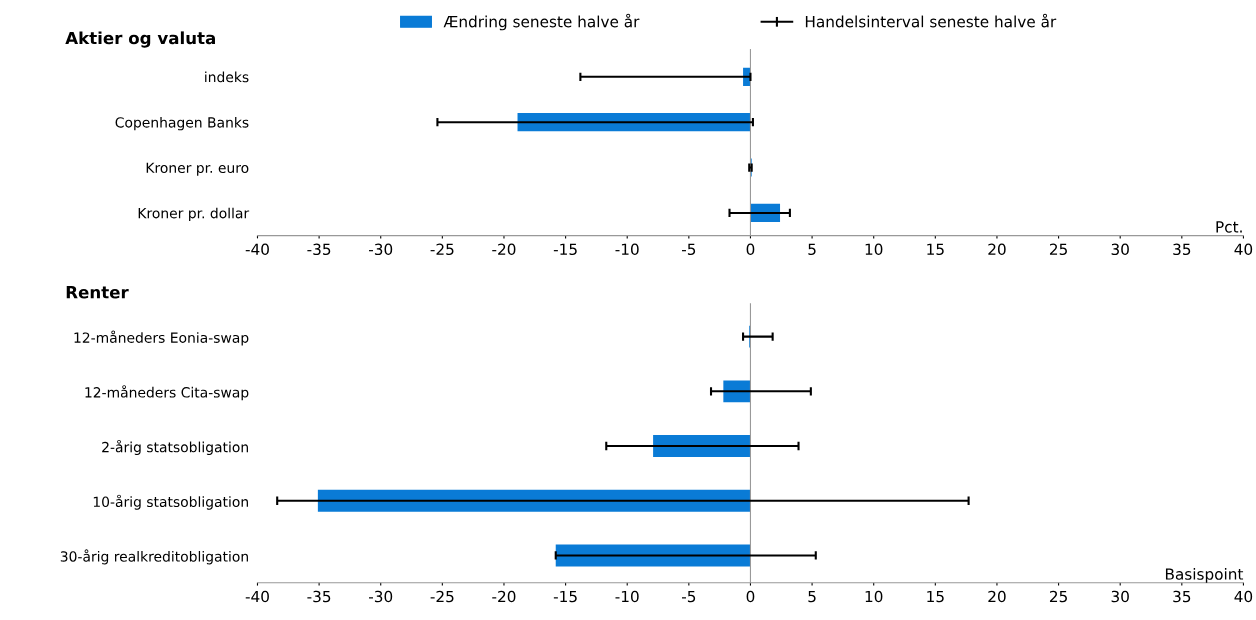  I want to click on y-tick-label: 10-årig statsobligation, so click(170, 502).